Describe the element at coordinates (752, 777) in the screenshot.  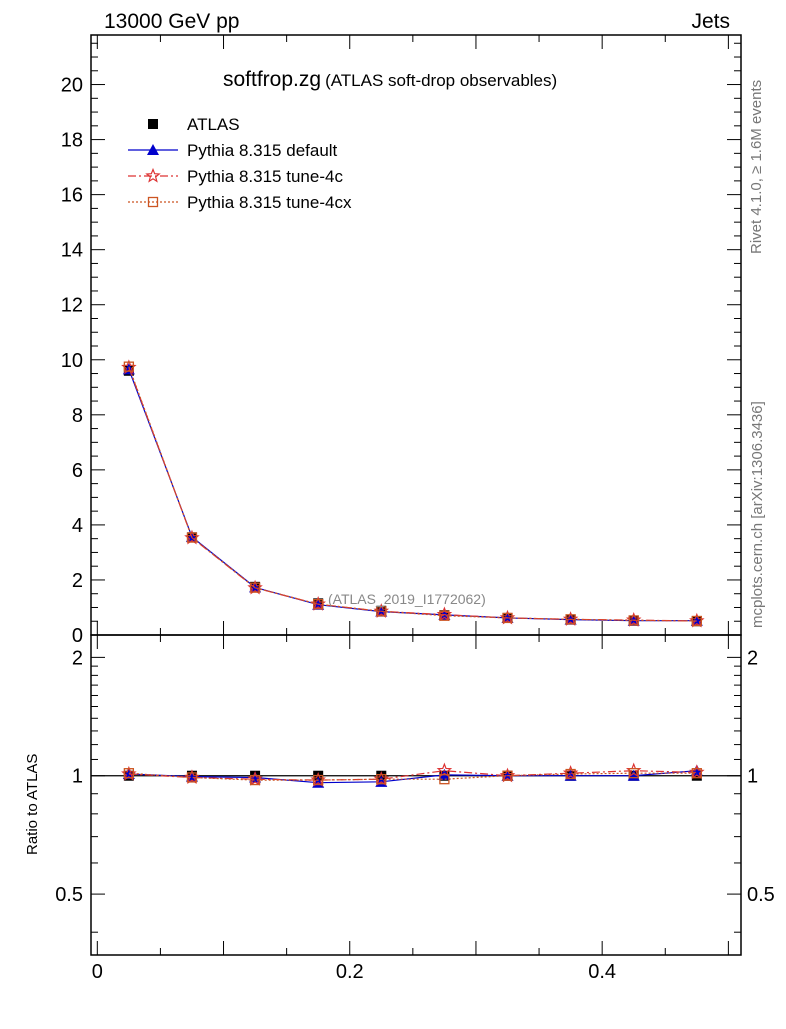
I see `ratio-y-tick-label-right: 1` at that location.